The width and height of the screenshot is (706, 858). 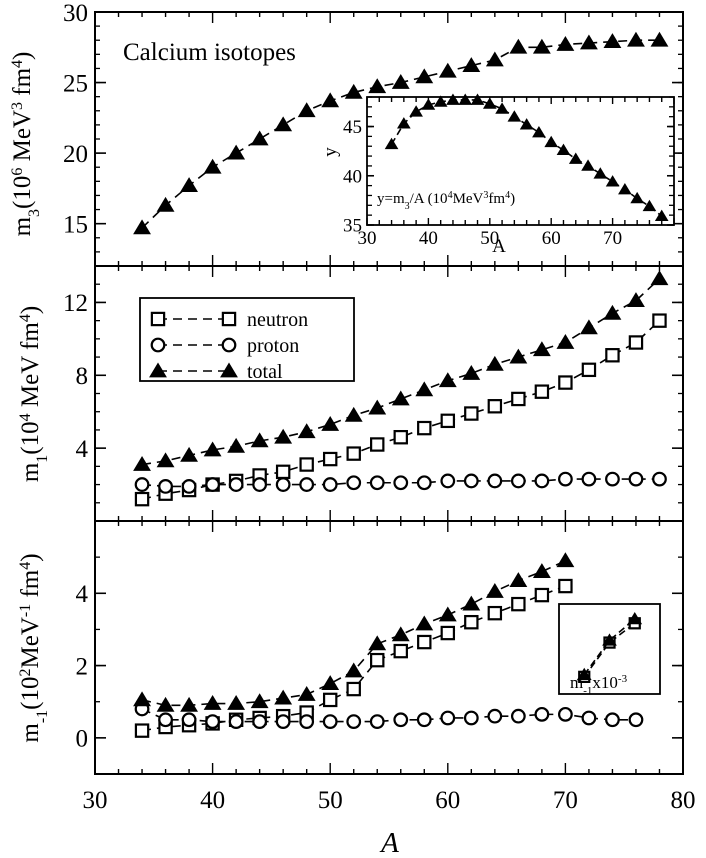 I want to click on legend-label-total: total, so click(x=265, y=372).